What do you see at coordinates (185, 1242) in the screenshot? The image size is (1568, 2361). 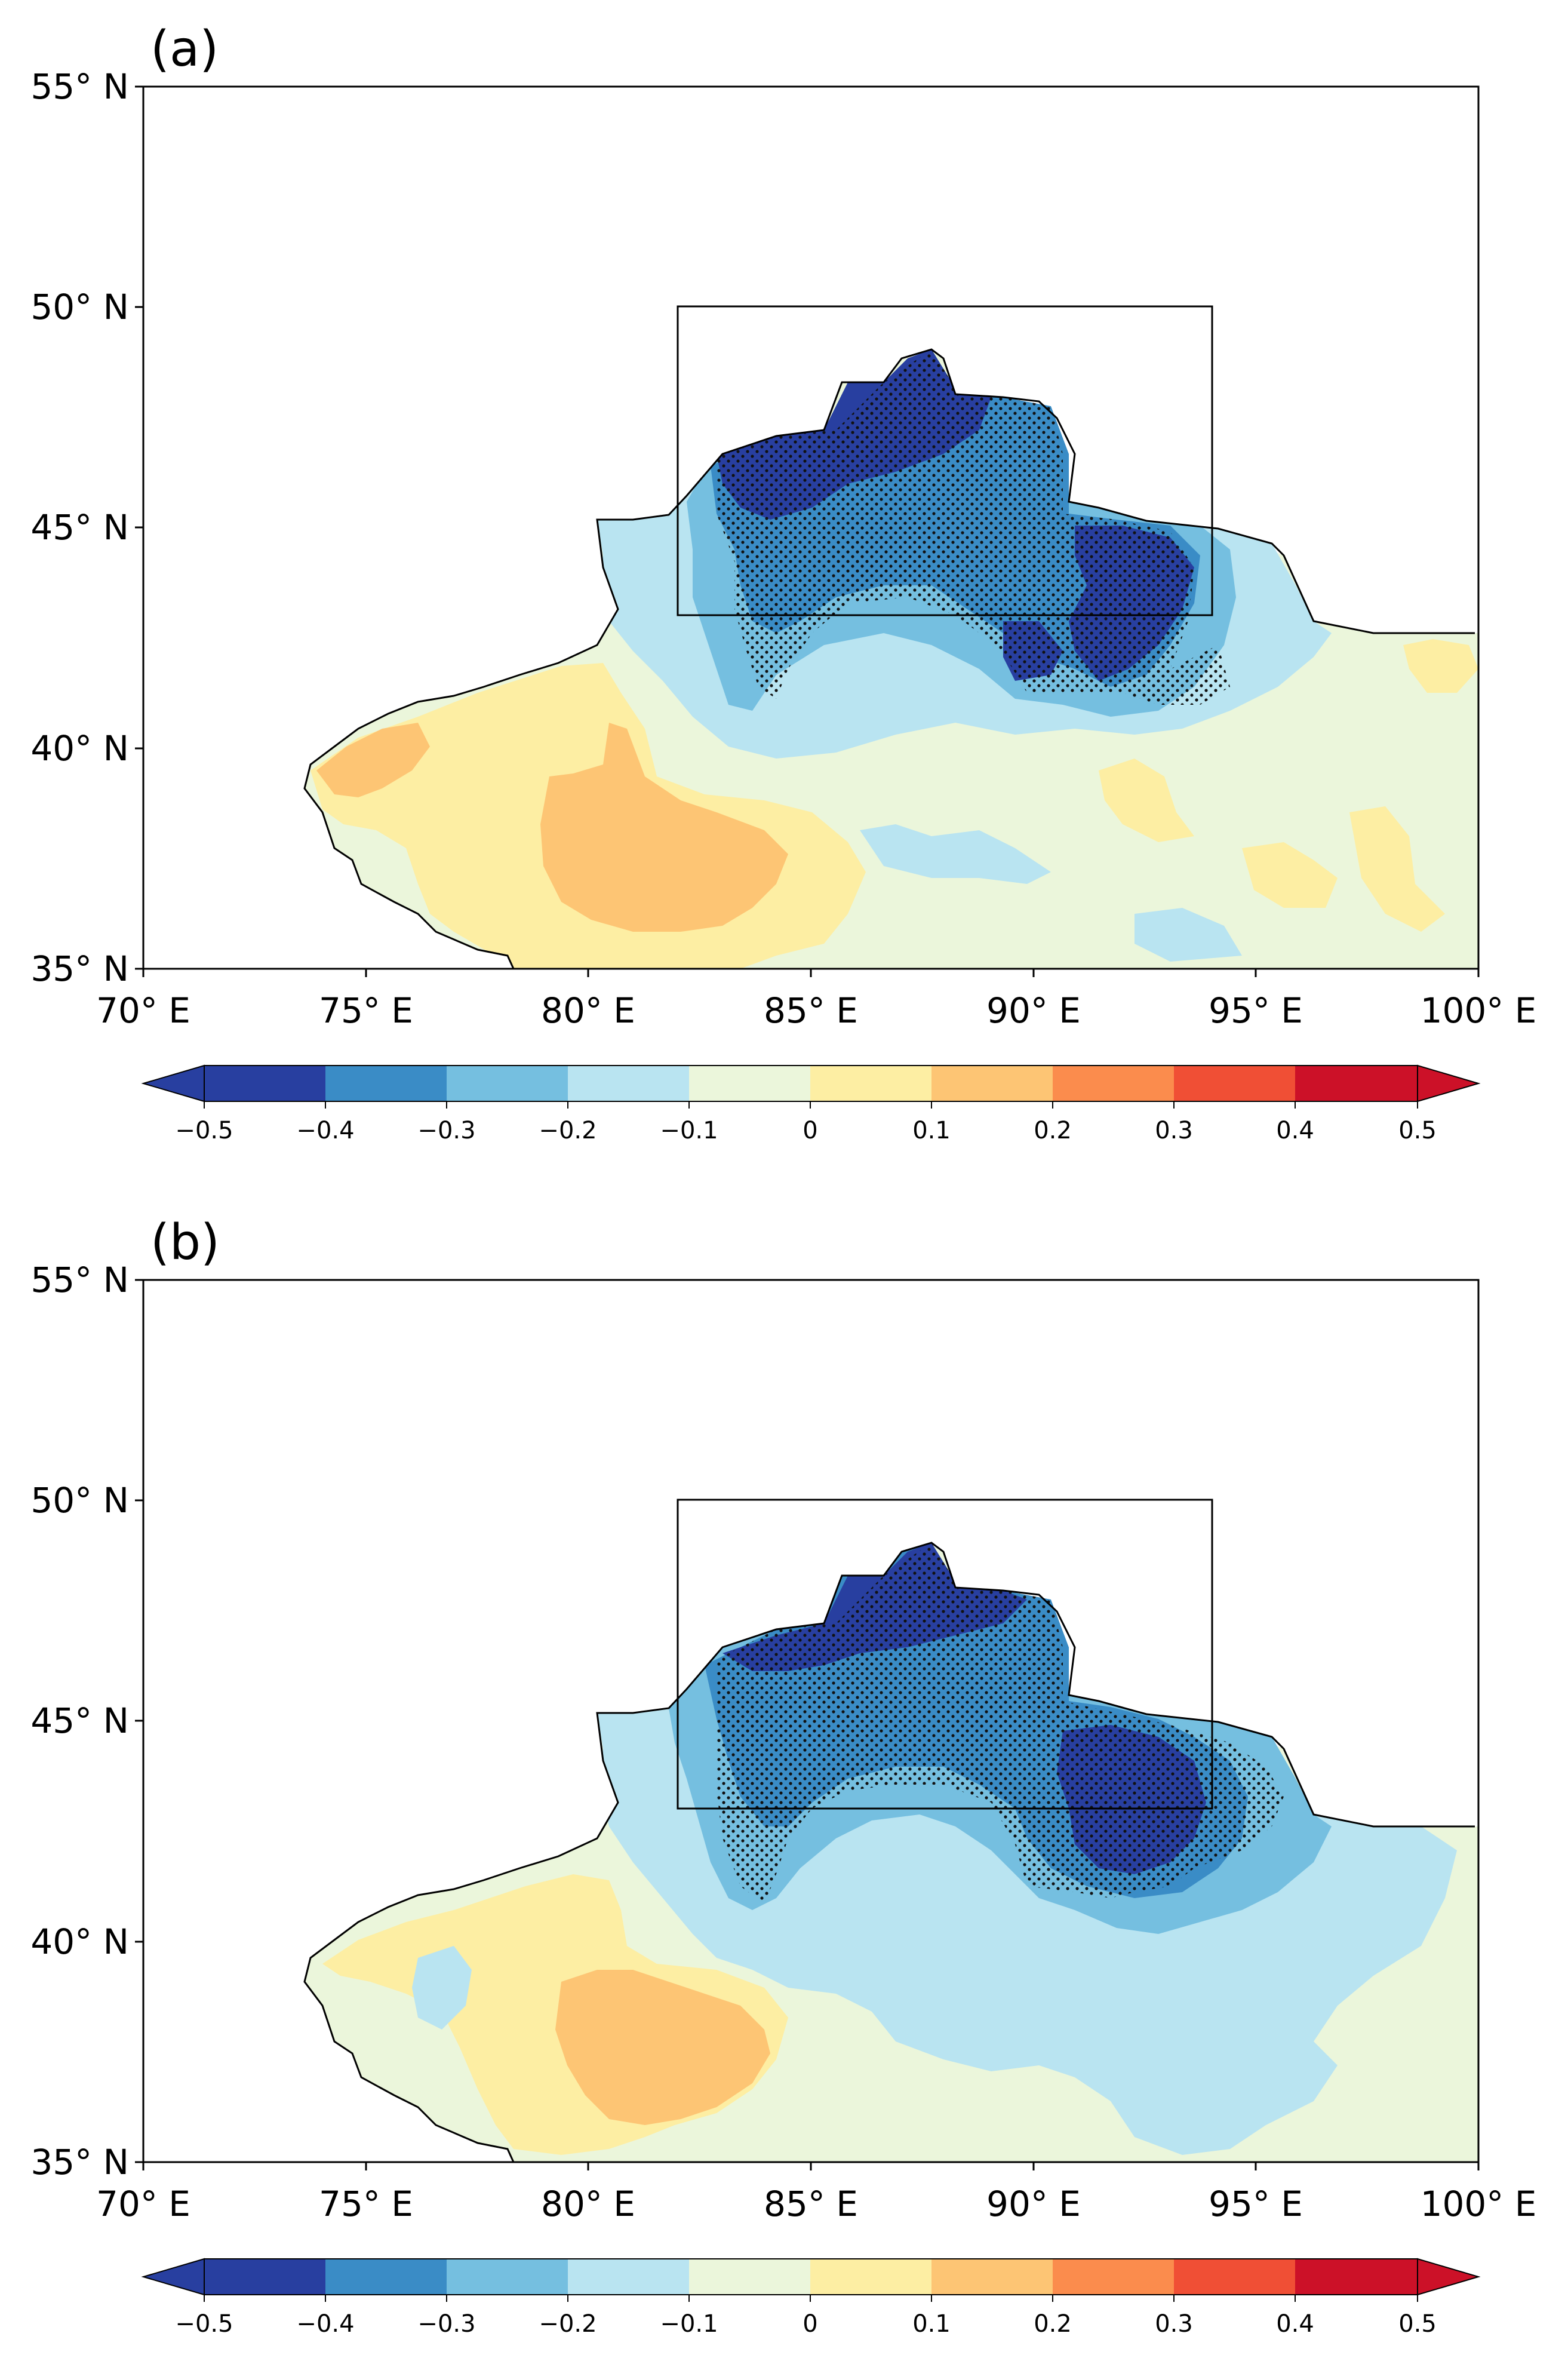 I see `panel-b-label: (b)` at bounding box center [185, 1242].